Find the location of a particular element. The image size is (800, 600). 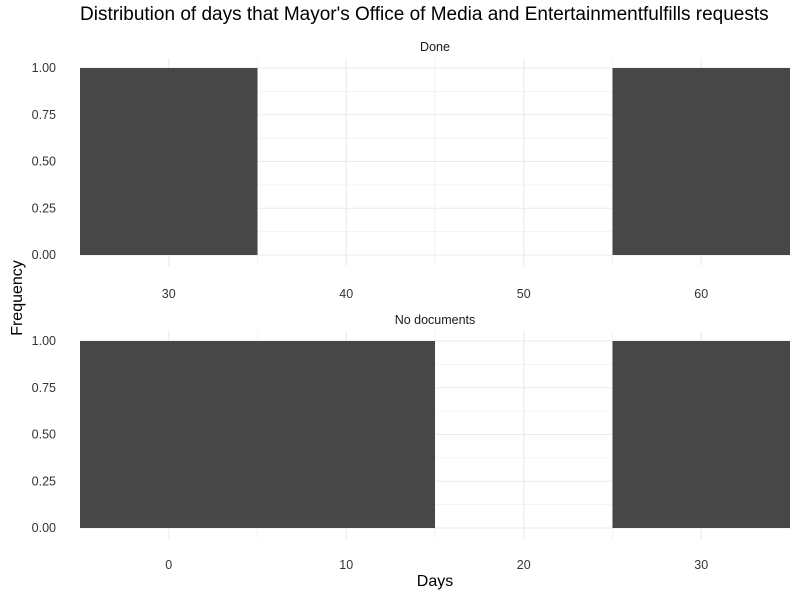

x-tick-label: 0 is located at coordinates (168, 565).